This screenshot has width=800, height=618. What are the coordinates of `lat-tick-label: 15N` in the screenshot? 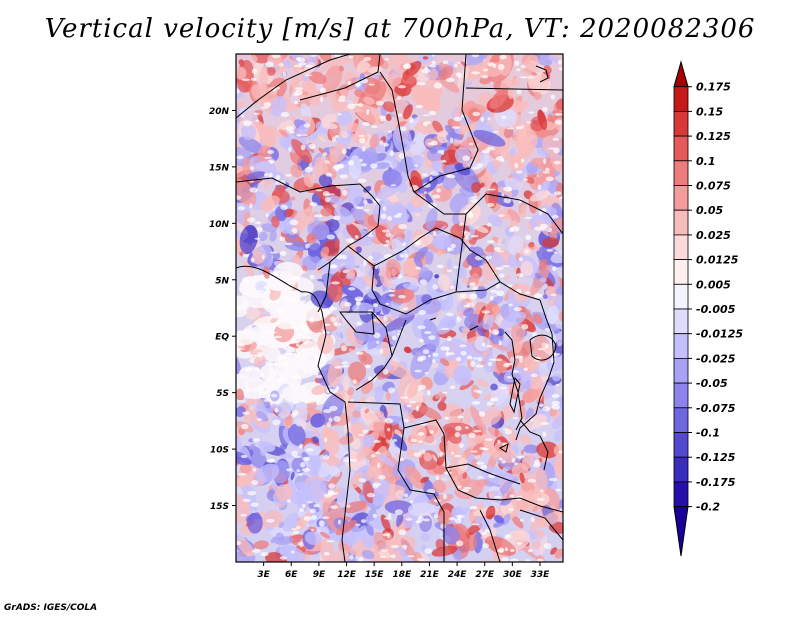 It's located at (219, 168).